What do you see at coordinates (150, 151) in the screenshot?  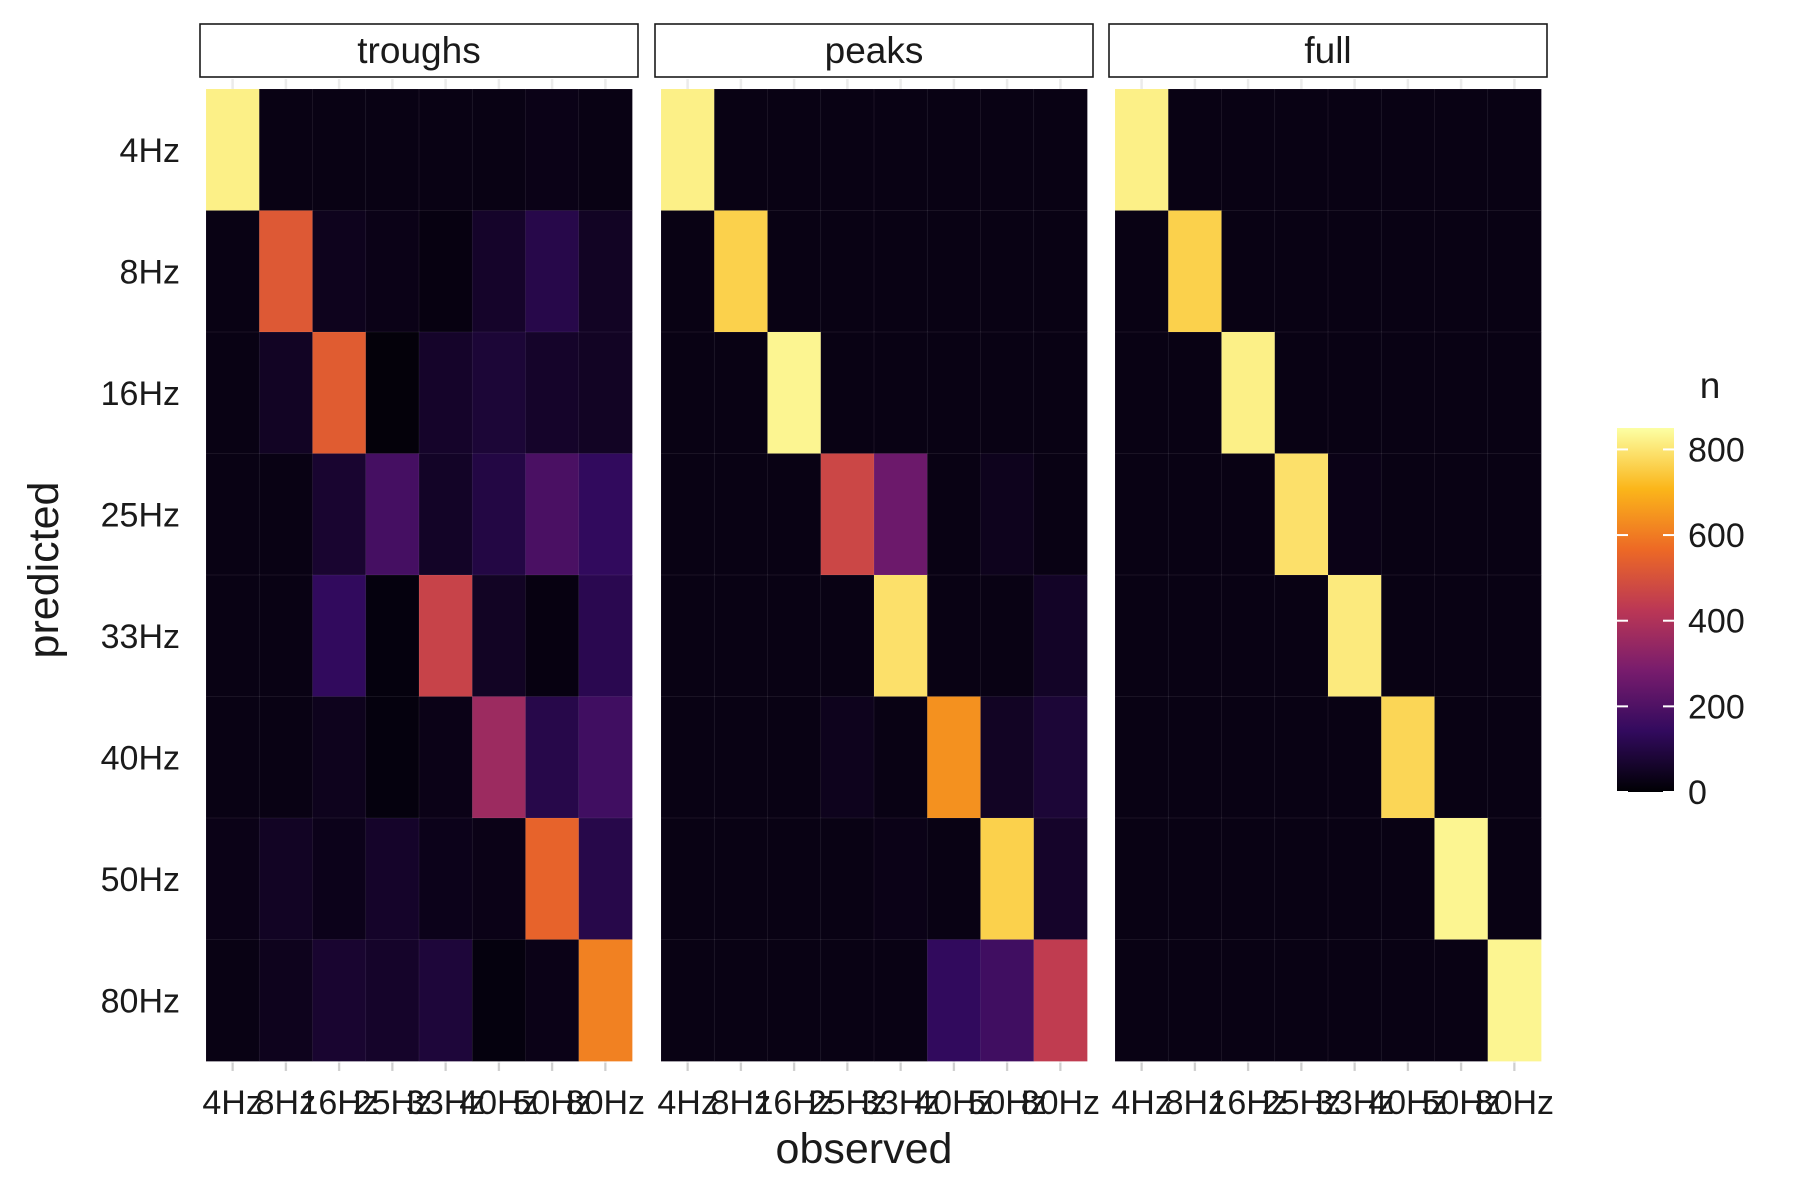 I see `y-tick-label: 4Hz` at bounding box center [150, 151].